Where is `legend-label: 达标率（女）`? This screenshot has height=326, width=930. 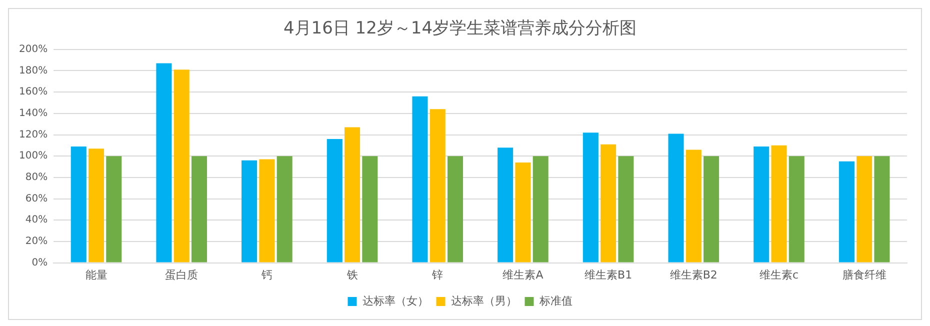 legend-label: 达标率（女） is located at coordinates (395, 301).